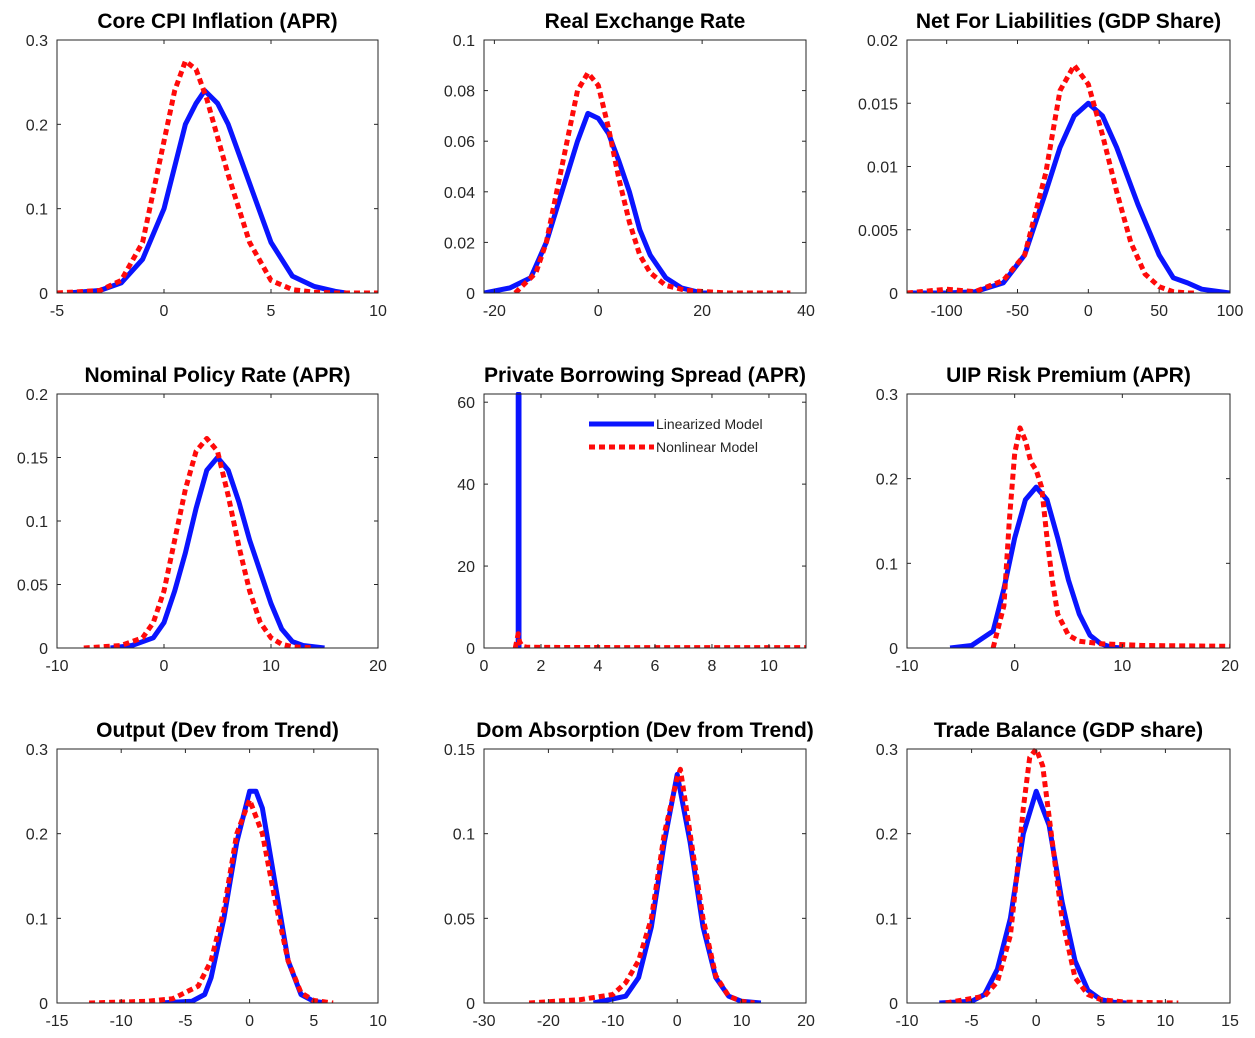 Image resolution: width=1255 pixels, height=1038 pixels. I want to click on y-tick-label: 0.005, so click(878, 231).